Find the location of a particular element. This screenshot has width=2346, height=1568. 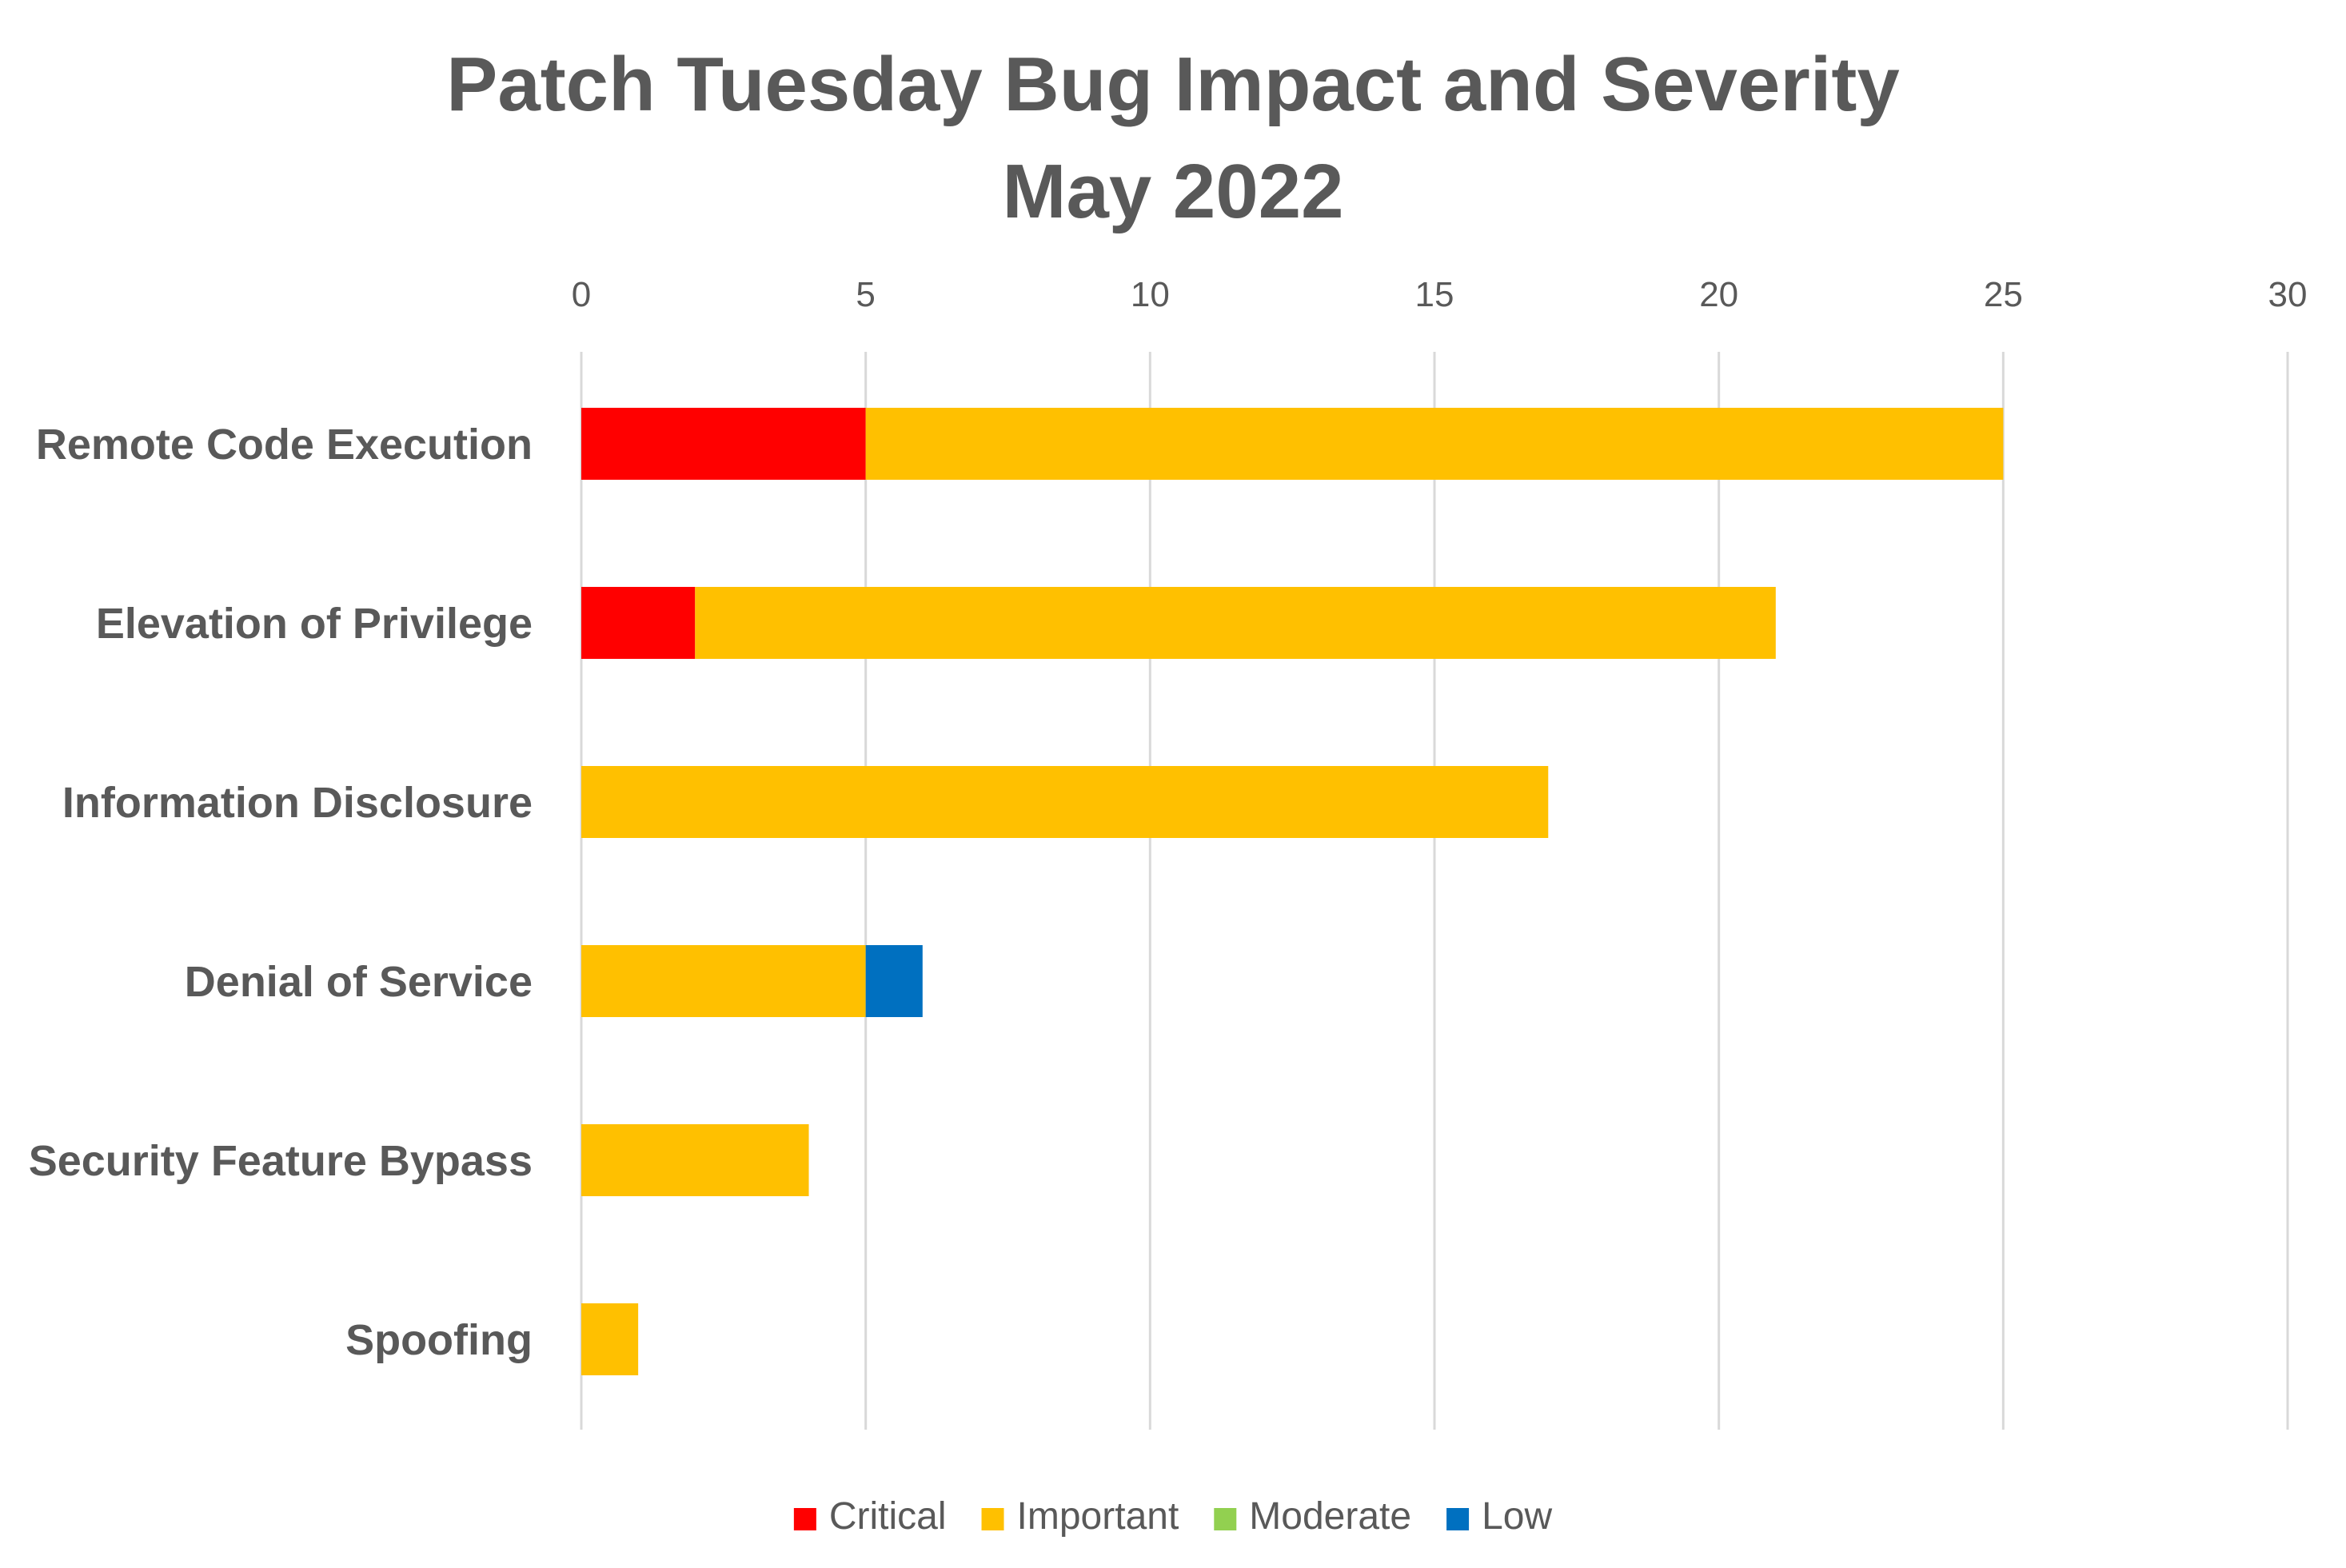

legend-swatch-critical is located at coordinates (805, 1519).